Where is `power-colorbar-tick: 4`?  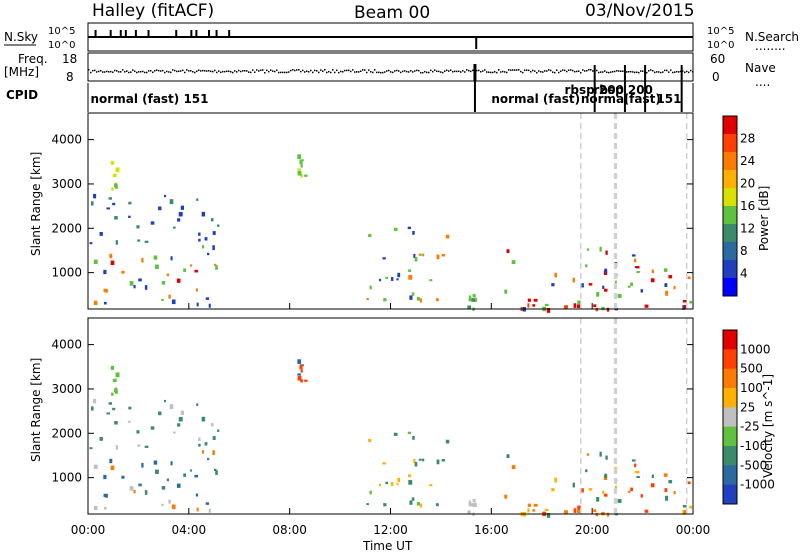 power-colorbar-tick: 4 is located at coordinates (744, 274).